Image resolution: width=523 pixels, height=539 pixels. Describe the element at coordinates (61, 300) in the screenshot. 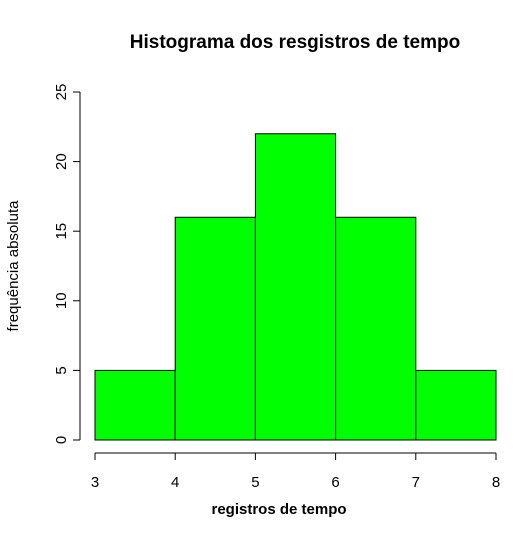

I see `y-tick-label: 10` at that location.